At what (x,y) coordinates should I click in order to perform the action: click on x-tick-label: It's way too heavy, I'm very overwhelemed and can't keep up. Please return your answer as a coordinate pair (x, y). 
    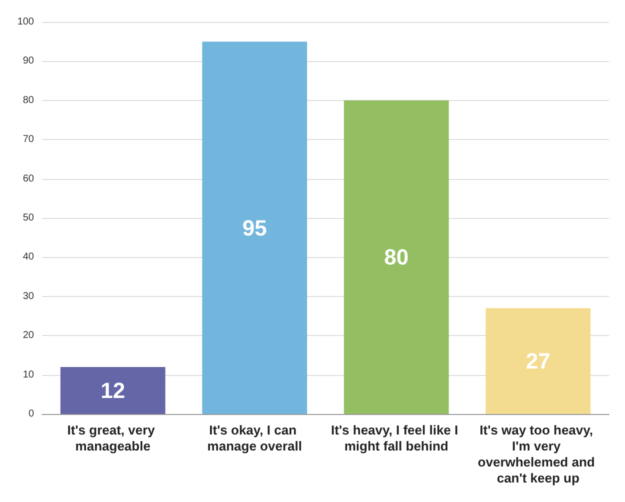
    Looking at the image, I should click on (538, 454).